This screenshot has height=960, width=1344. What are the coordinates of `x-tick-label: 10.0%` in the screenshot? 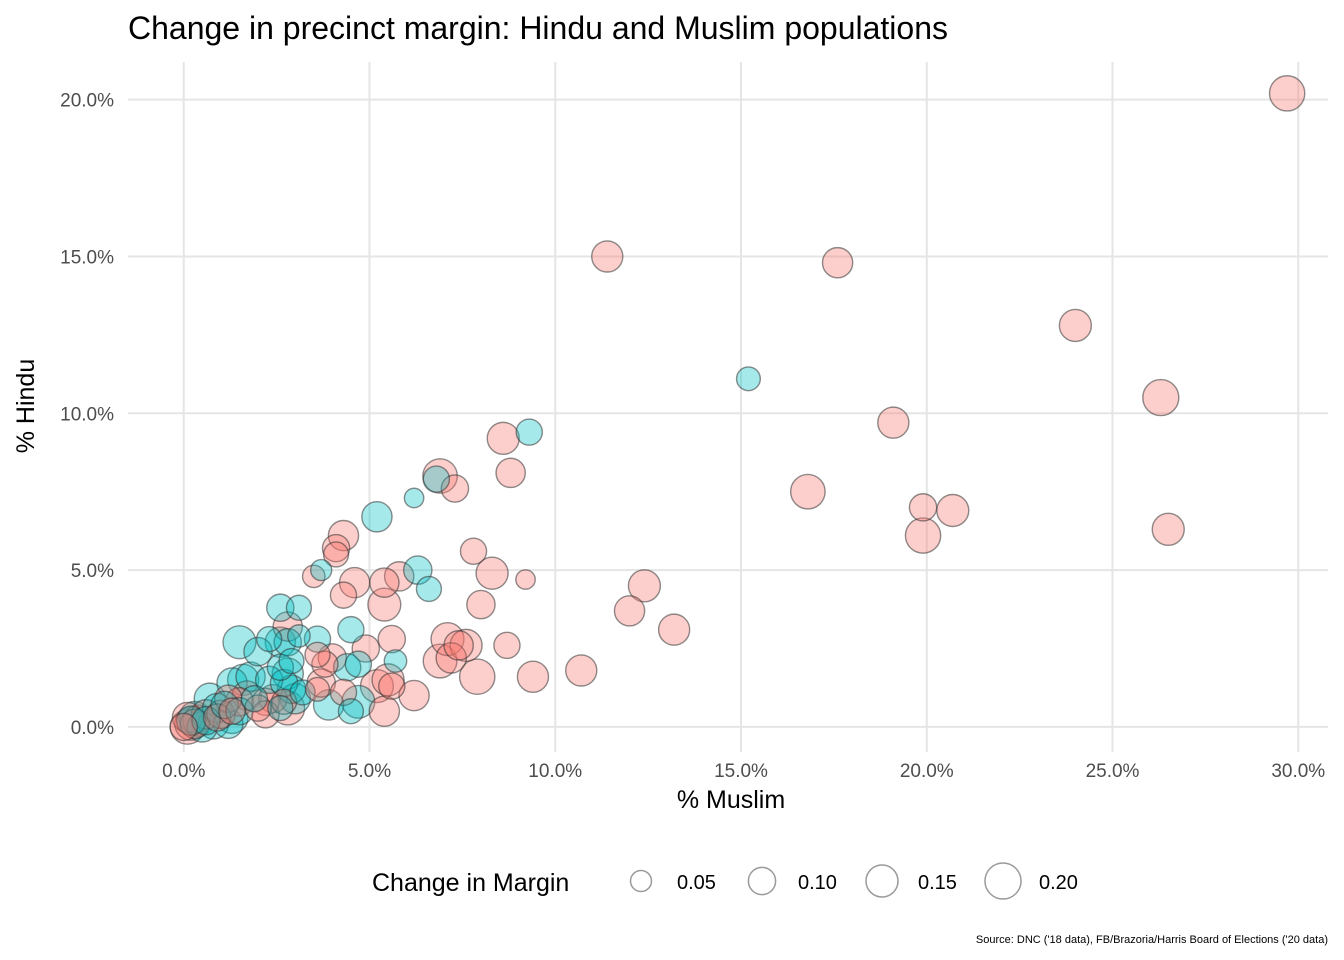 It's located at (555, 771).